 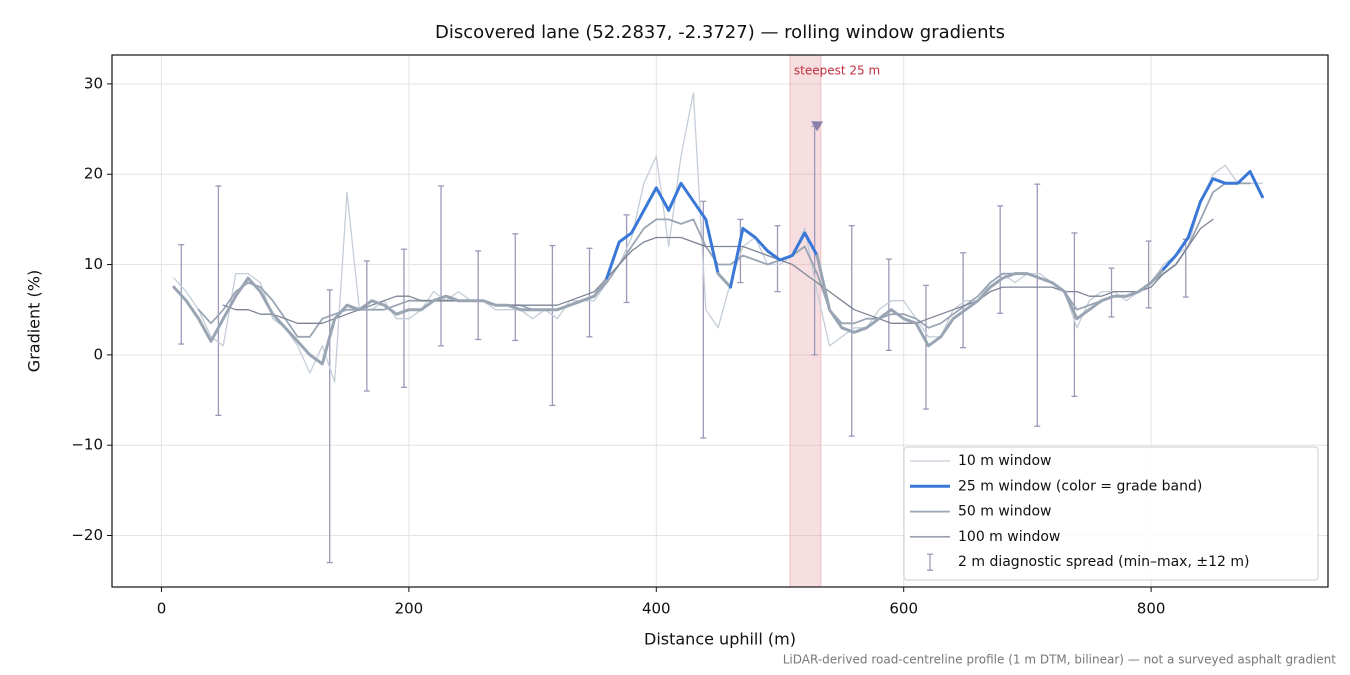 What do you see at coordinates (1004, 512) in the screenshot?
I see `legend-label: 50 m window` at bounding box center [1004, 512].